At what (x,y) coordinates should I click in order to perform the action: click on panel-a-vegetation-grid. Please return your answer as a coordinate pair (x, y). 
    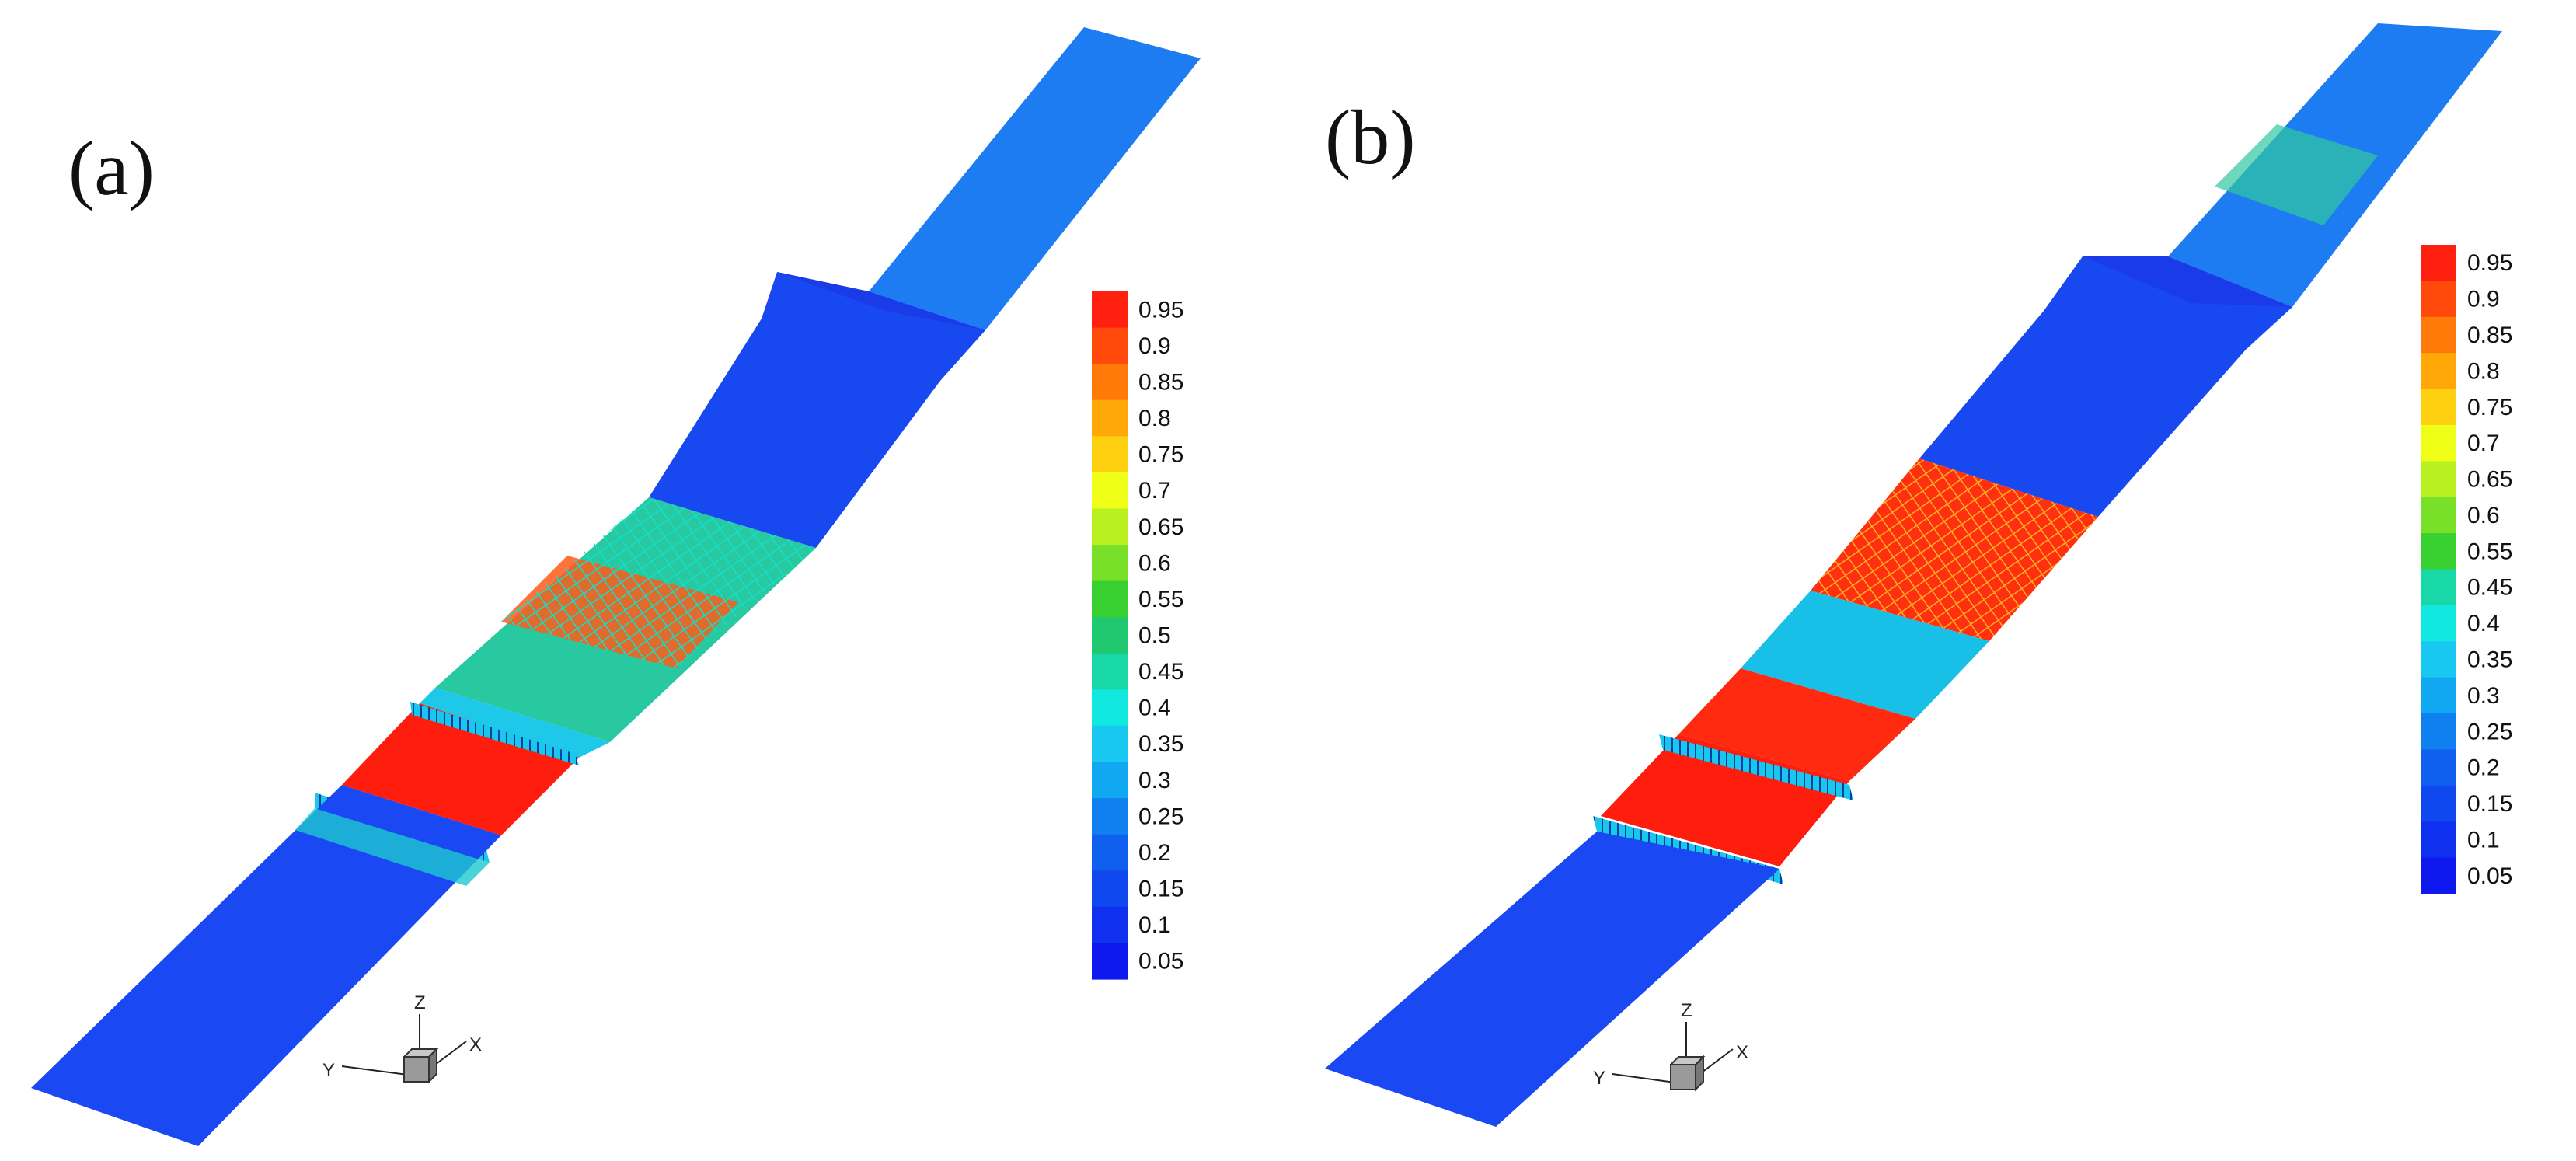
    Looking at the image, I should click on (658, 582).